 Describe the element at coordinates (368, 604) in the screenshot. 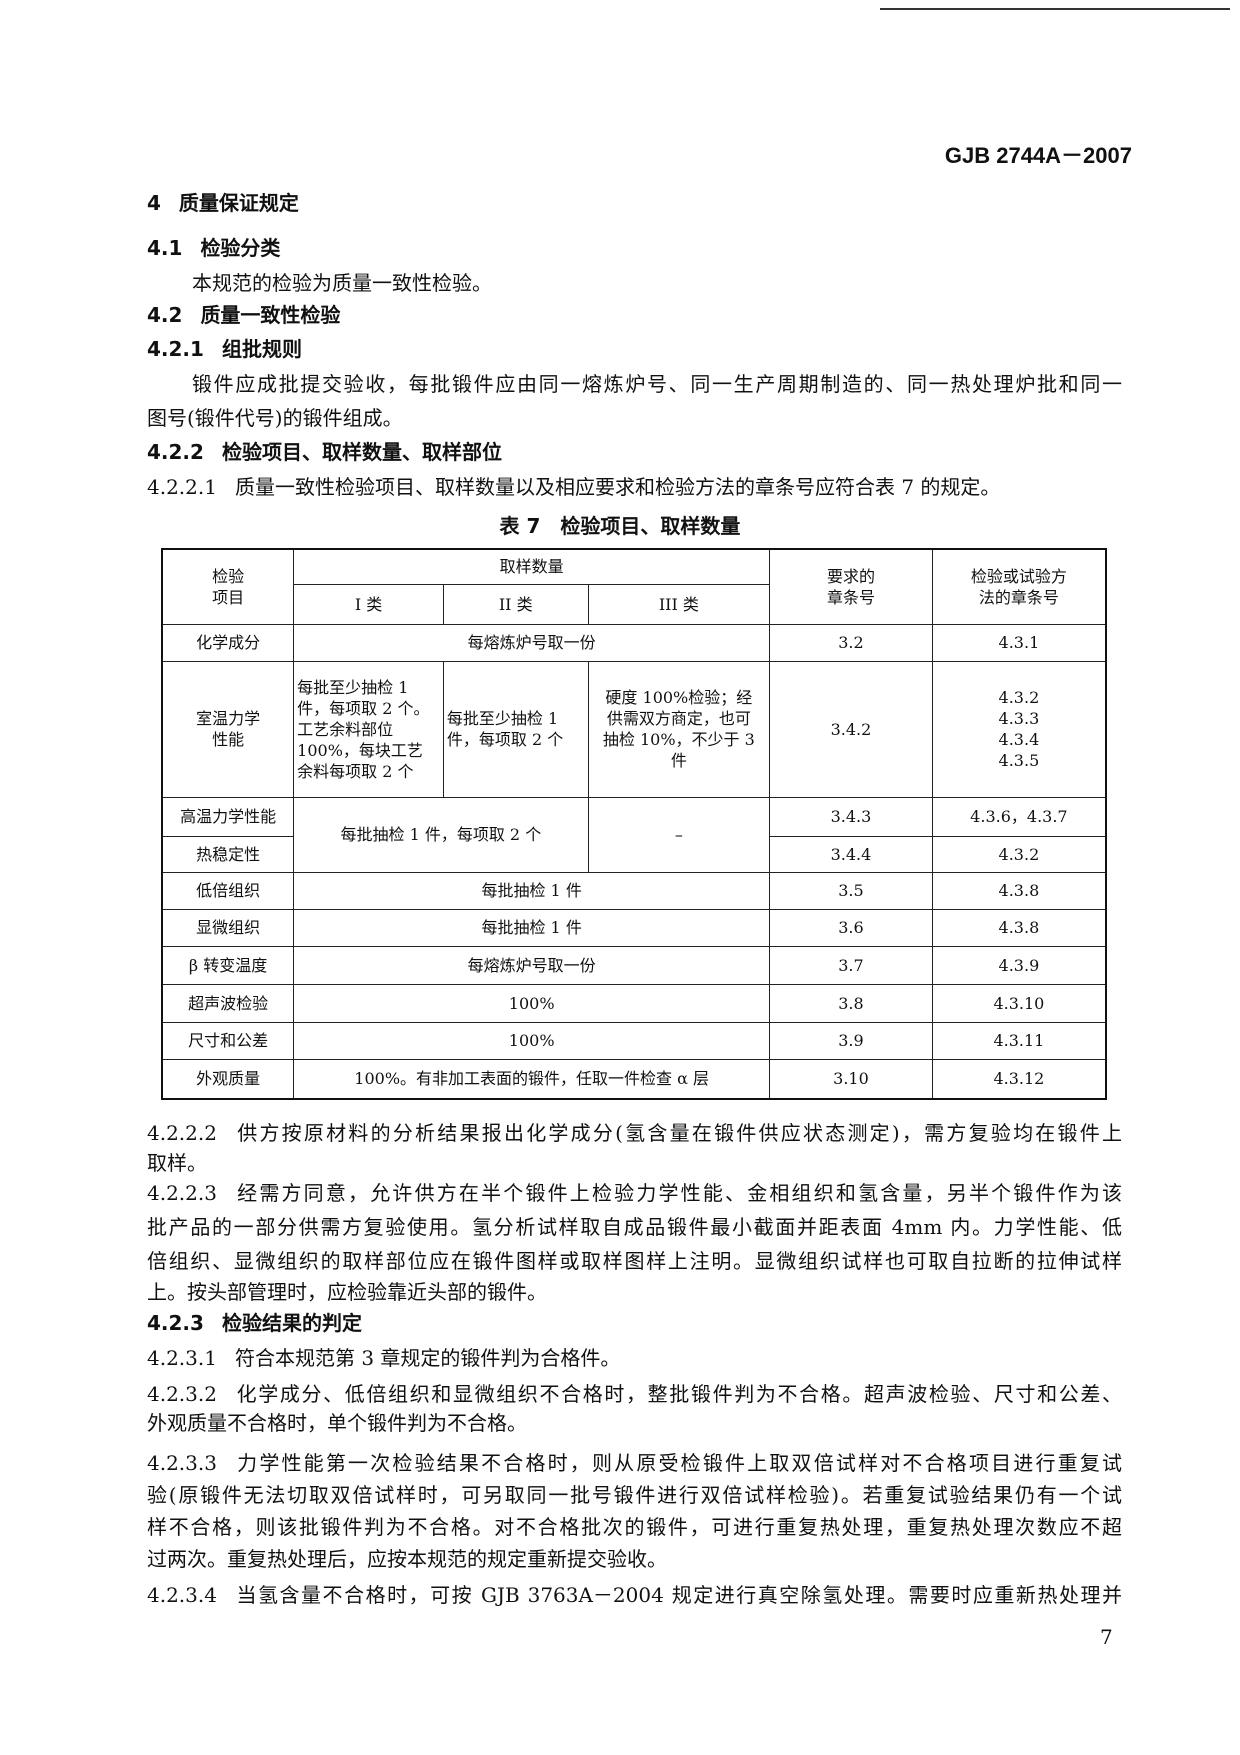

I see `header-class1: I 类` at that location.